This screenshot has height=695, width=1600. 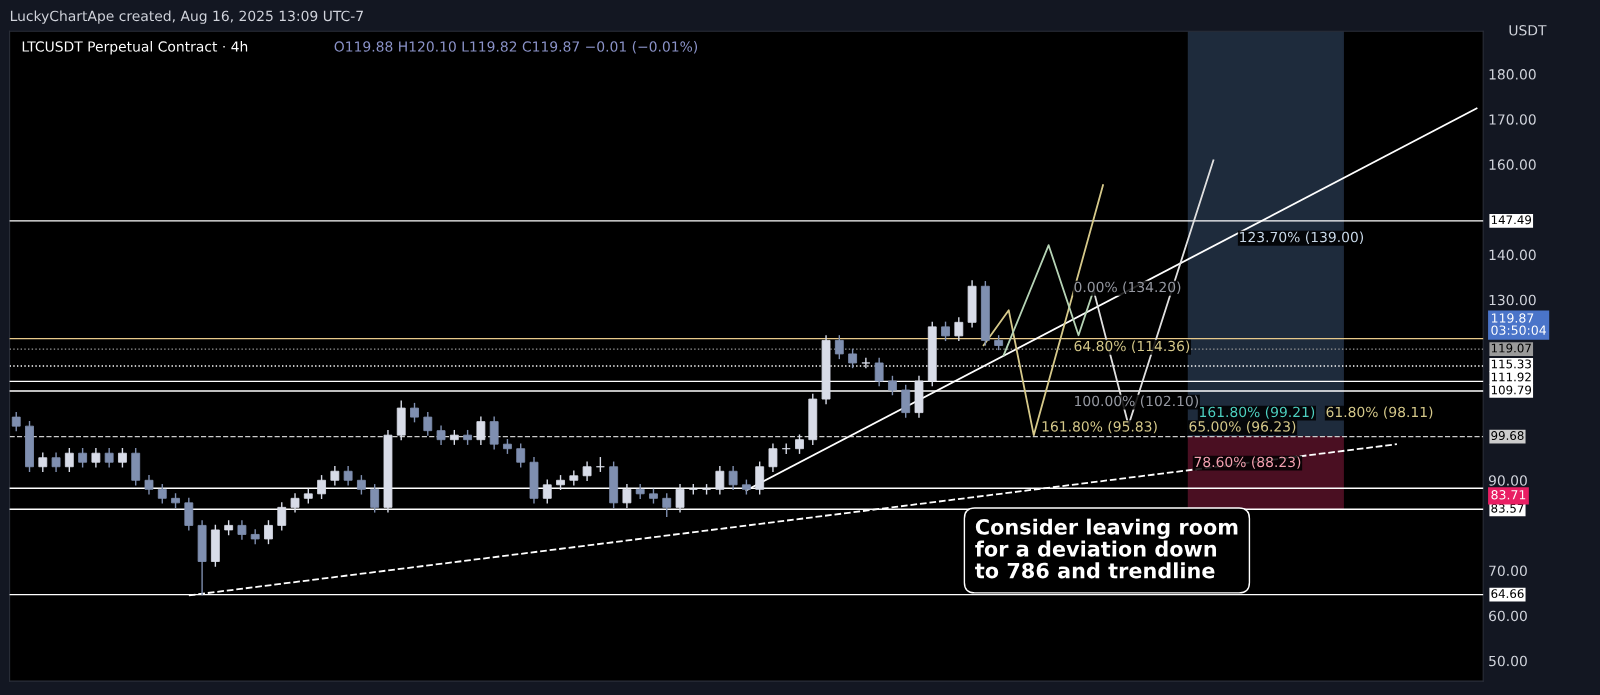 What do you see at coordinates (1512, 74) in the screenshot?
I see `y-tick-label: 180.00` at bounding box center [1512, 74].